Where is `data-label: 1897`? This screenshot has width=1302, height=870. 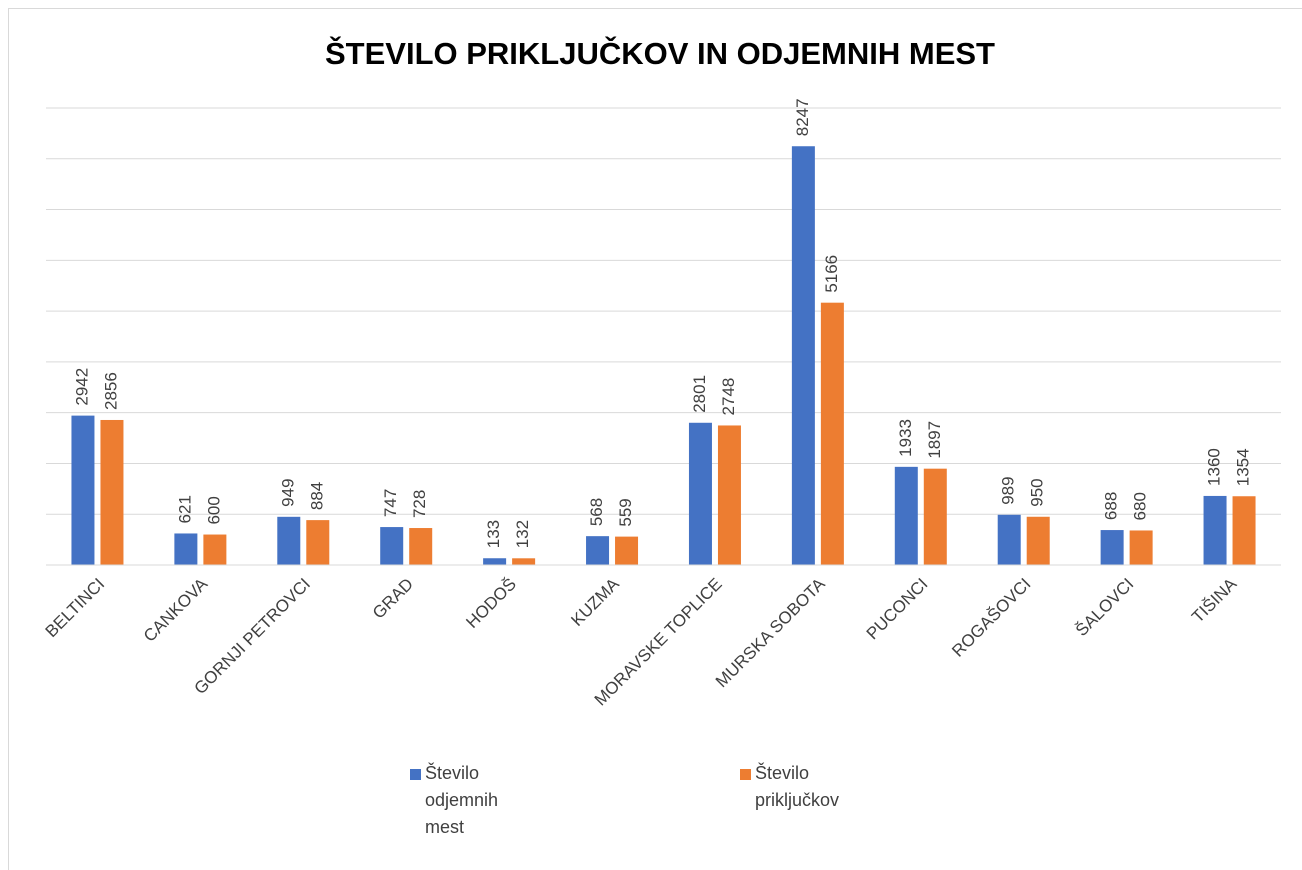 data-label: 1897 is located at coordinates (934, 440).